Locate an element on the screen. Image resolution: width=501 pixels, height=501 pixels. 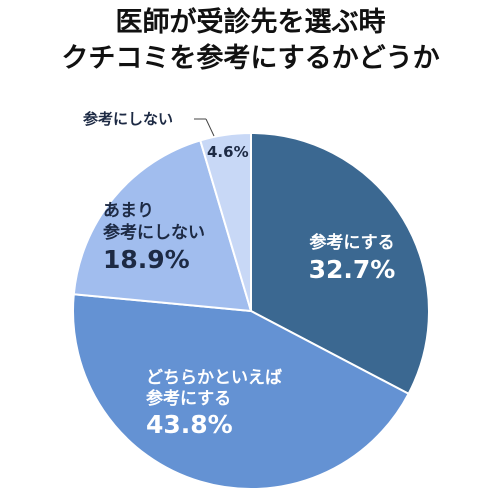
slice-value-dochiraka: 43.8% is located at coordinates (189, 424).